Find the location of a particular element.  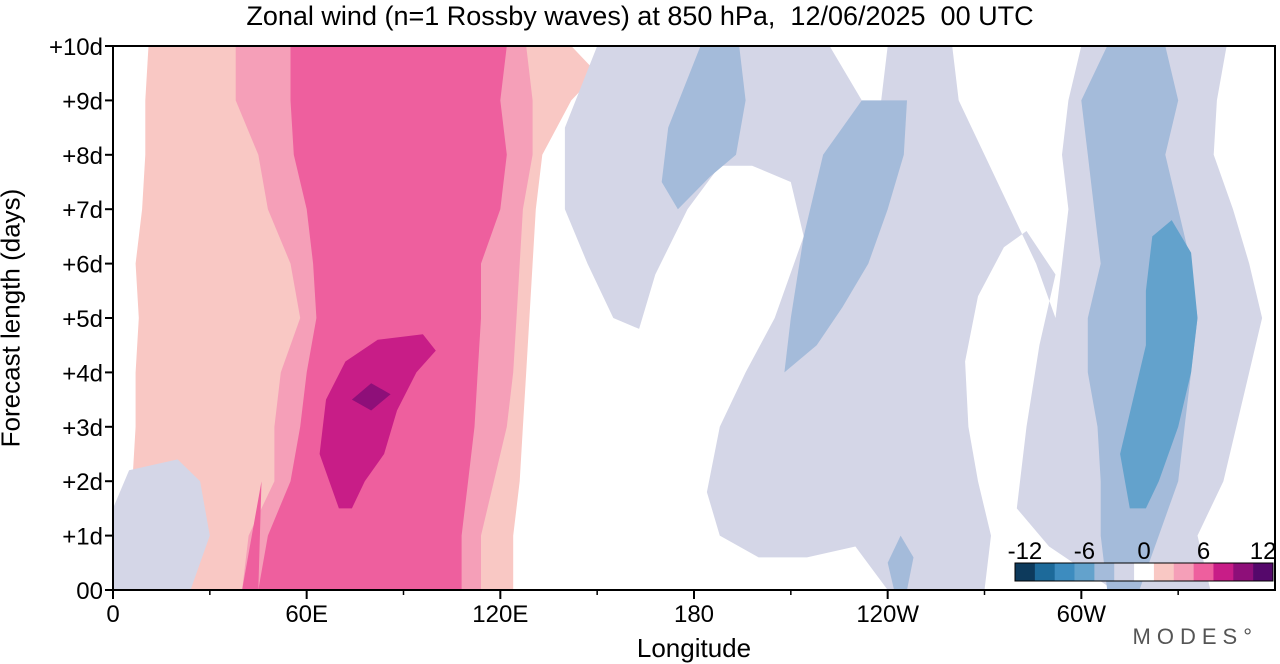

y-tick-label: +9d is located at coordinates (82, 101).